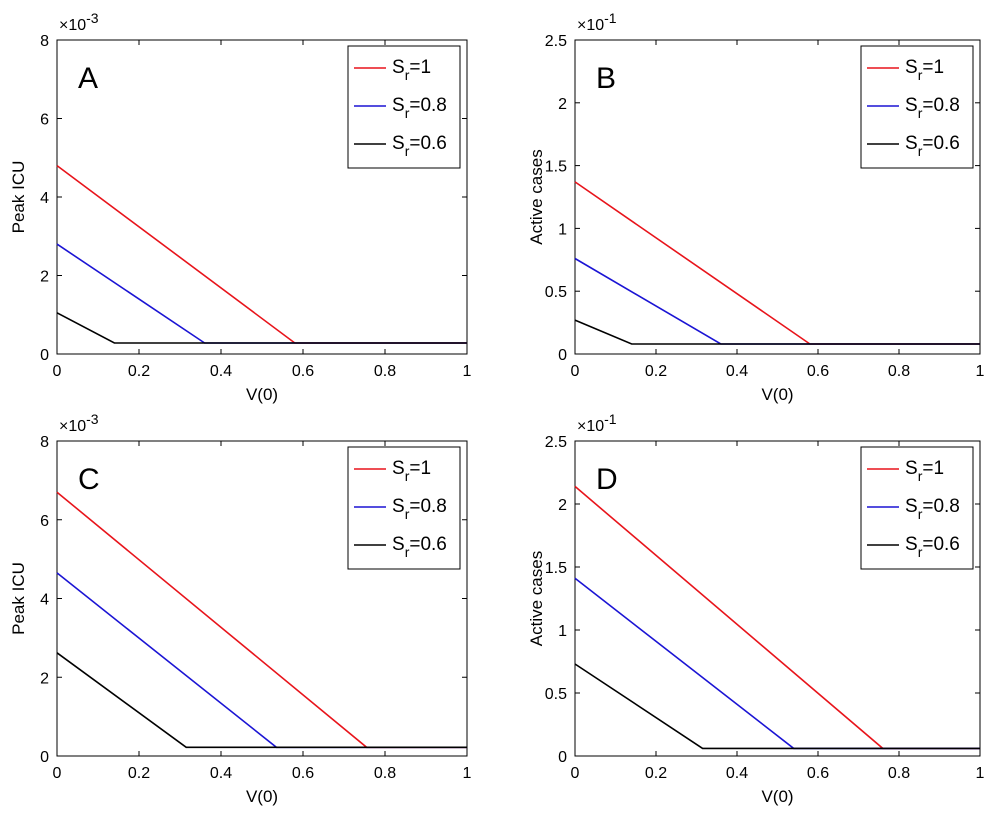  Describe the element at coordinates (606, 78) in the screenshot. I see `panel-letter: B` at that location.